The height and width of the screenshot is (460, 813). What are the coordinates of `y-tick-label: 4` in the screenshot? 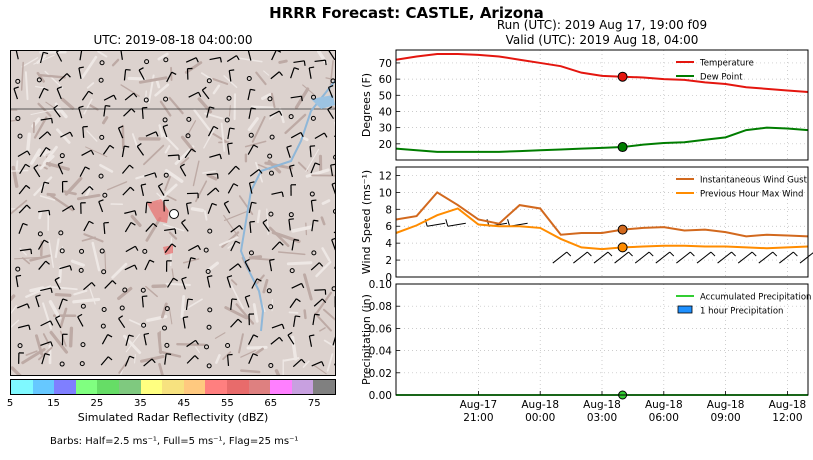 It's located at (388, 244).